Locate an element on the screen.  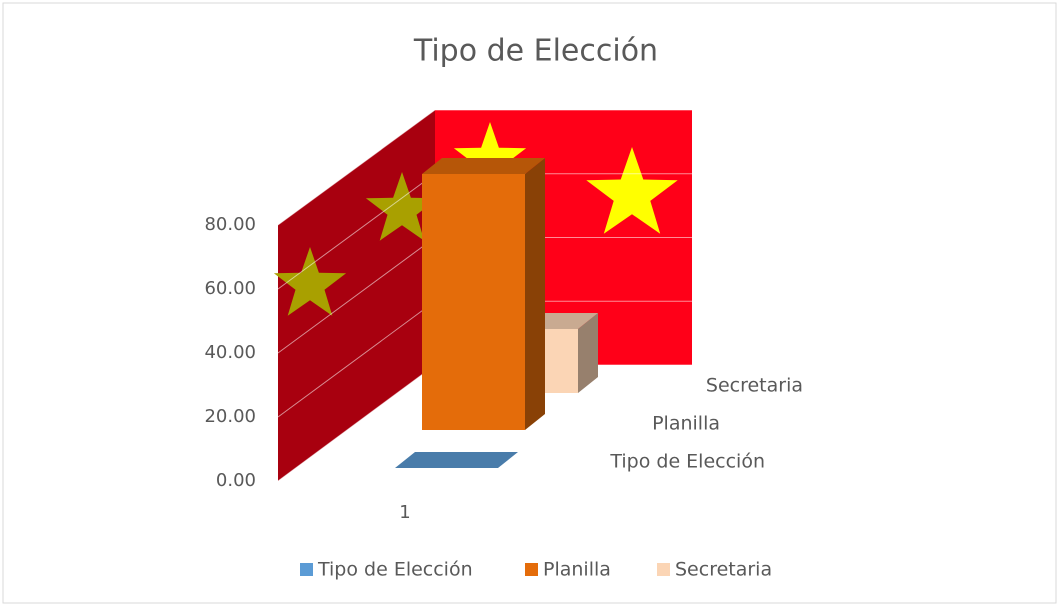
grid-line is located at coordinates (484, 167).